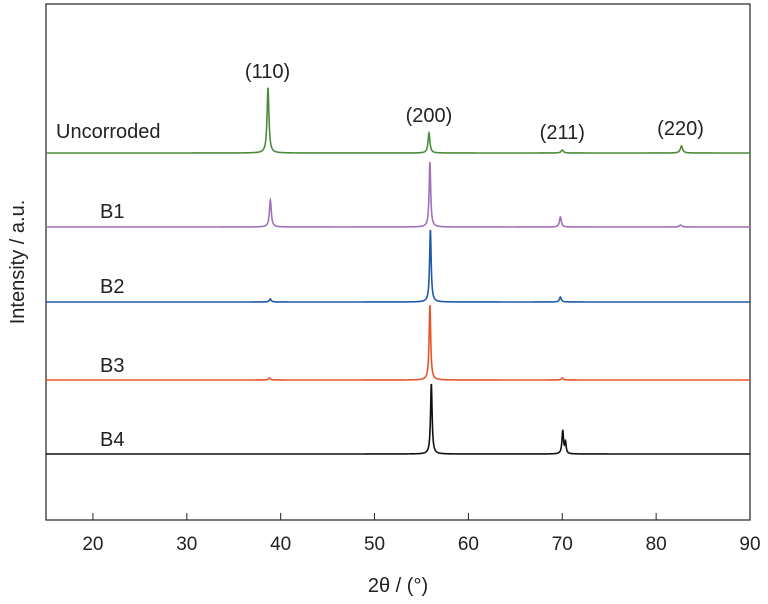 The height and width of the screenshot is (604, 768). What do you see at coordinates (468, 544) in the screenshot?
I see `x-tick-label: 60` at bounding box center [468, 544].